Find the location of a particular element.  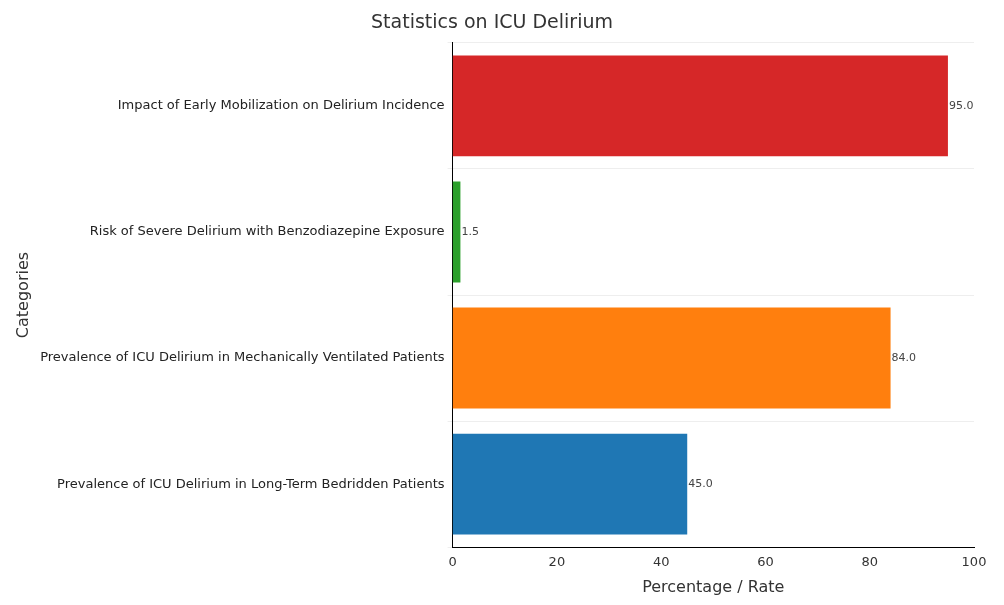

x-tick-label: 0 is located at coordinates (452, 562).